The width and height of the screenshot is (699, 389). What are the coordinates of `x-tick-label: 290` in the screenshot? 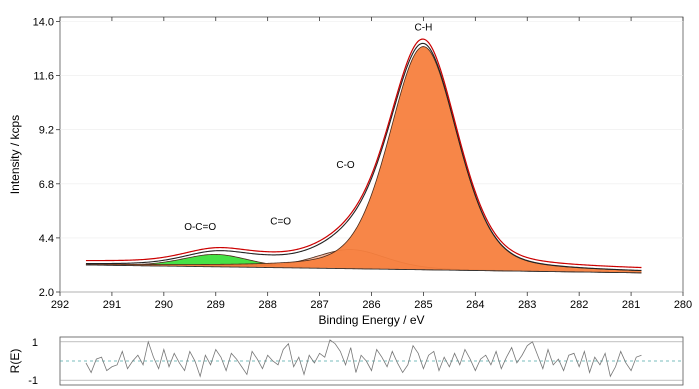 It's located at (164, 305).